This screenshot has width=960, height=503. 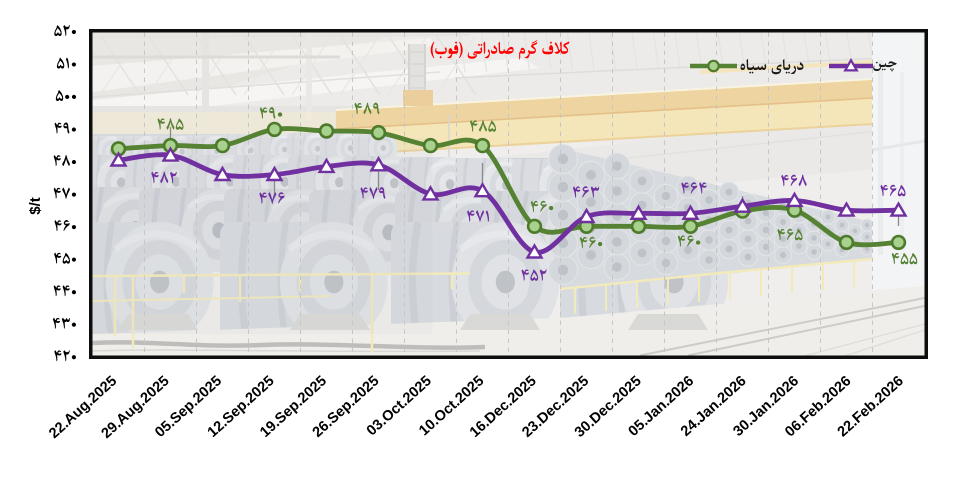 I want to click on svg-text: $/t, so click(x=35, y=206).